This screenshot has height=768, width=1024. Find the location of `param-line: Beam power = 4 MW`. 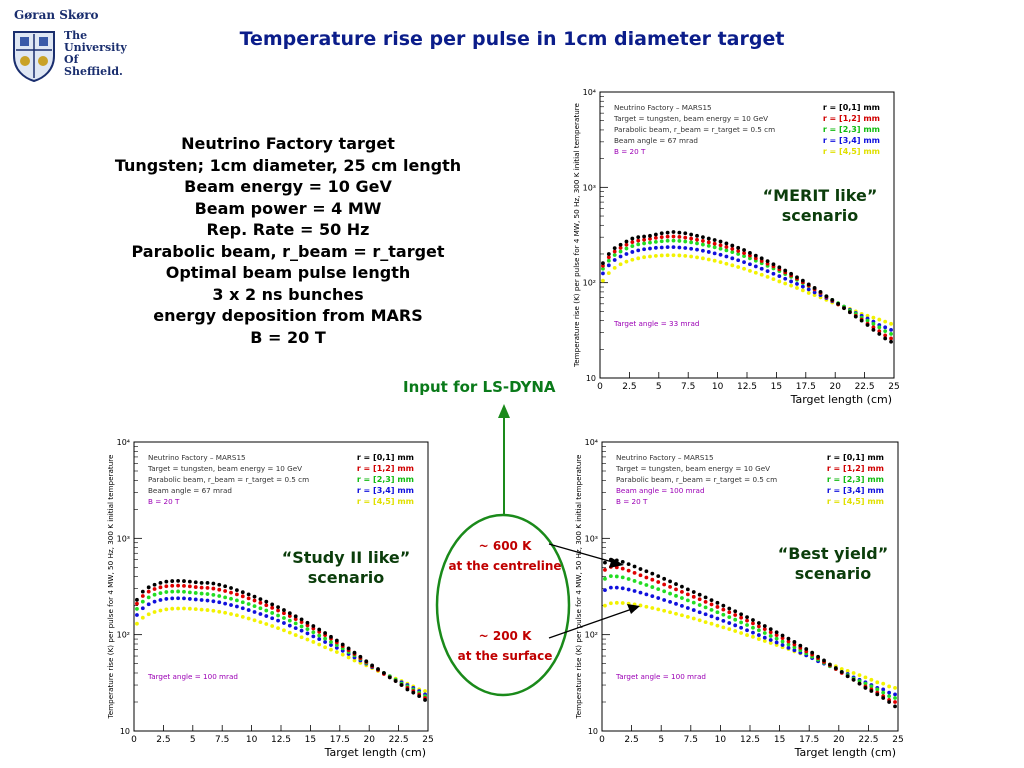

param-line: Beam power = 4 MW is located at coordinates (288, 208).